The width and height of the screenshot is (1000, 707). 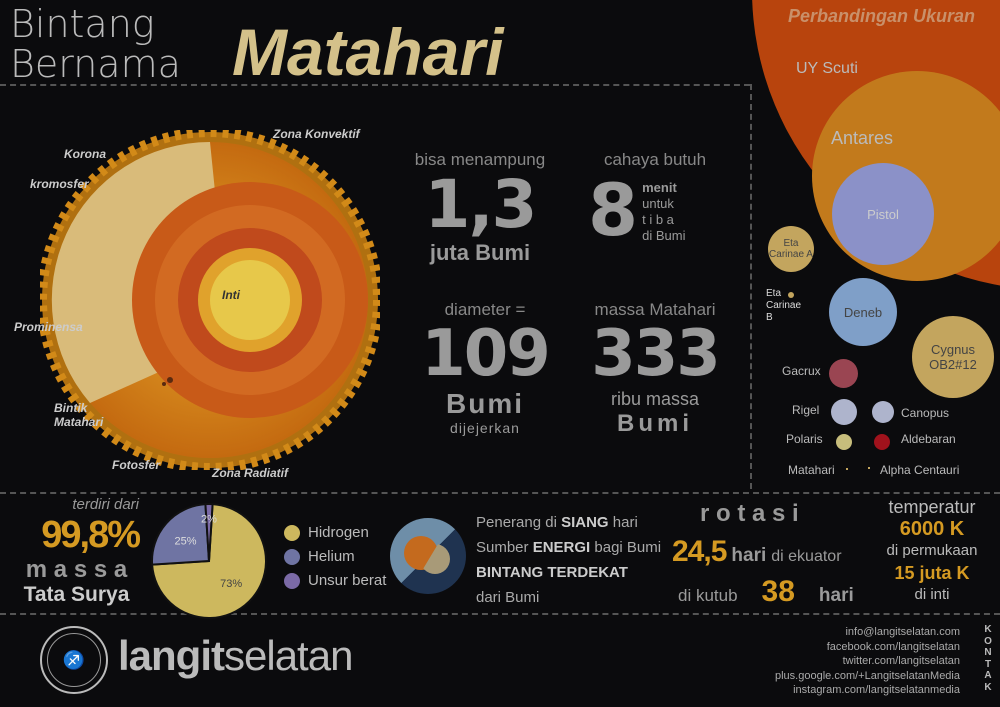 What do you see at coordinates (481, 204) in the screenshot?
I see `fact-capacity-value: 1,3` at bounding box center [481, 204].